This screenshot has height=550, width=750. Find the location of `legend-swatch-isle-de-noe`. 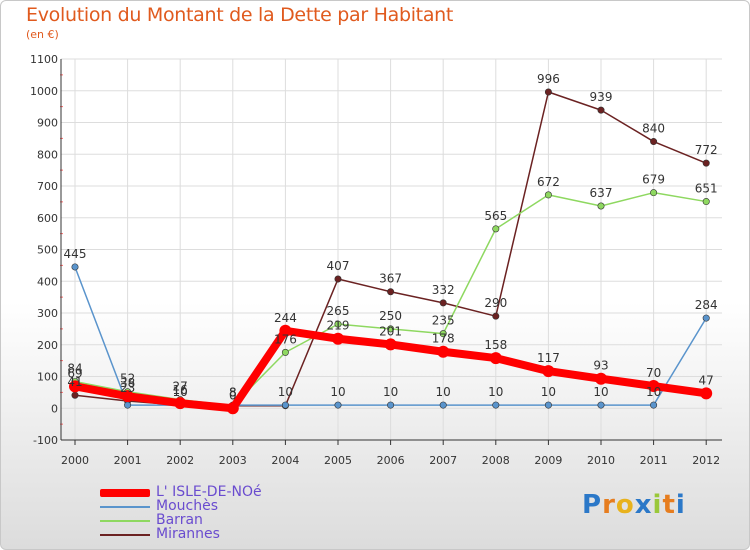

legend-swatch-isle-de-noe is located at coordinates (125, 493).